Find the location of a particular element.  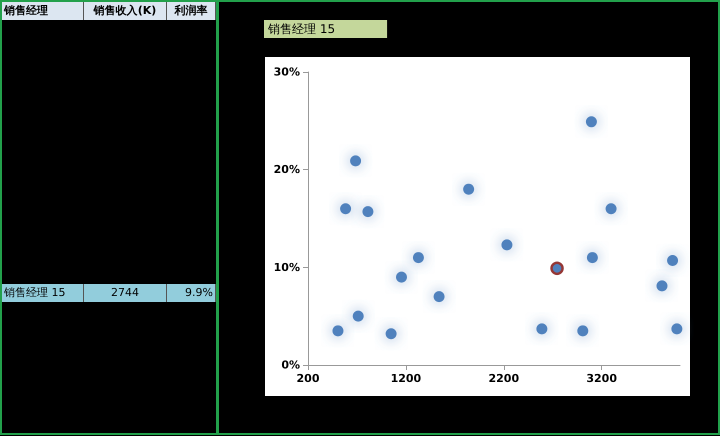

text: 利润率 is located at coordinates (191, 11).